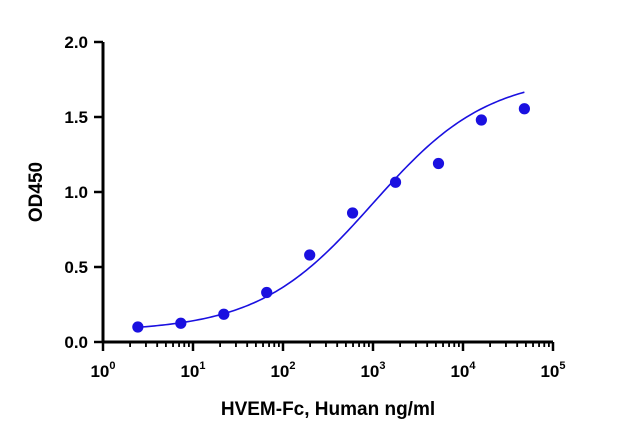 Image resolution: width=623 pixels, height=443 pixels. What do you see at coordinates (382, 366) in the screenshot?
I see `x-tick-exponent: 3` at bounding box center [382, 366].